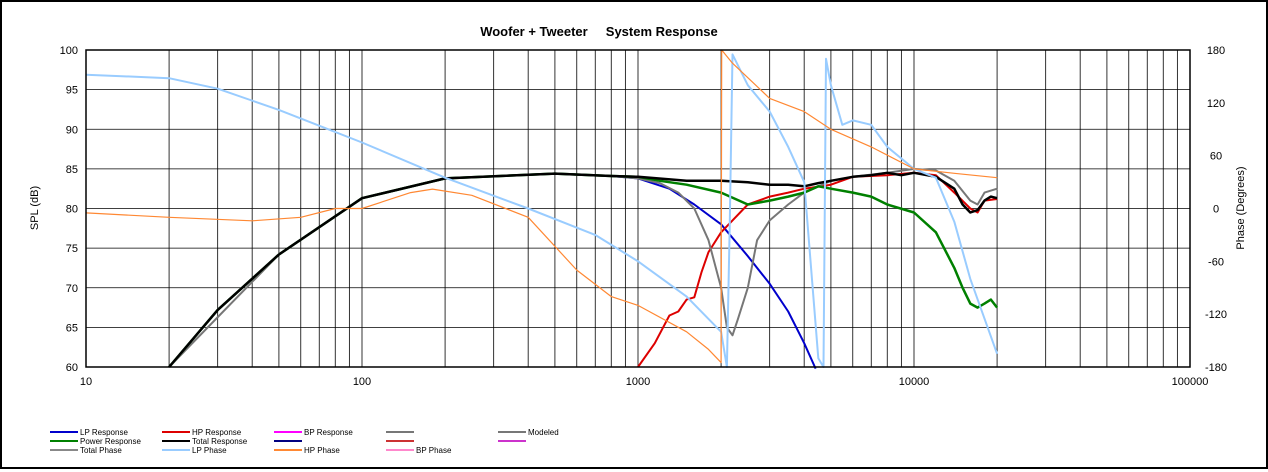  I want to click on y2-tick-label: -180, so click(1216, 368).